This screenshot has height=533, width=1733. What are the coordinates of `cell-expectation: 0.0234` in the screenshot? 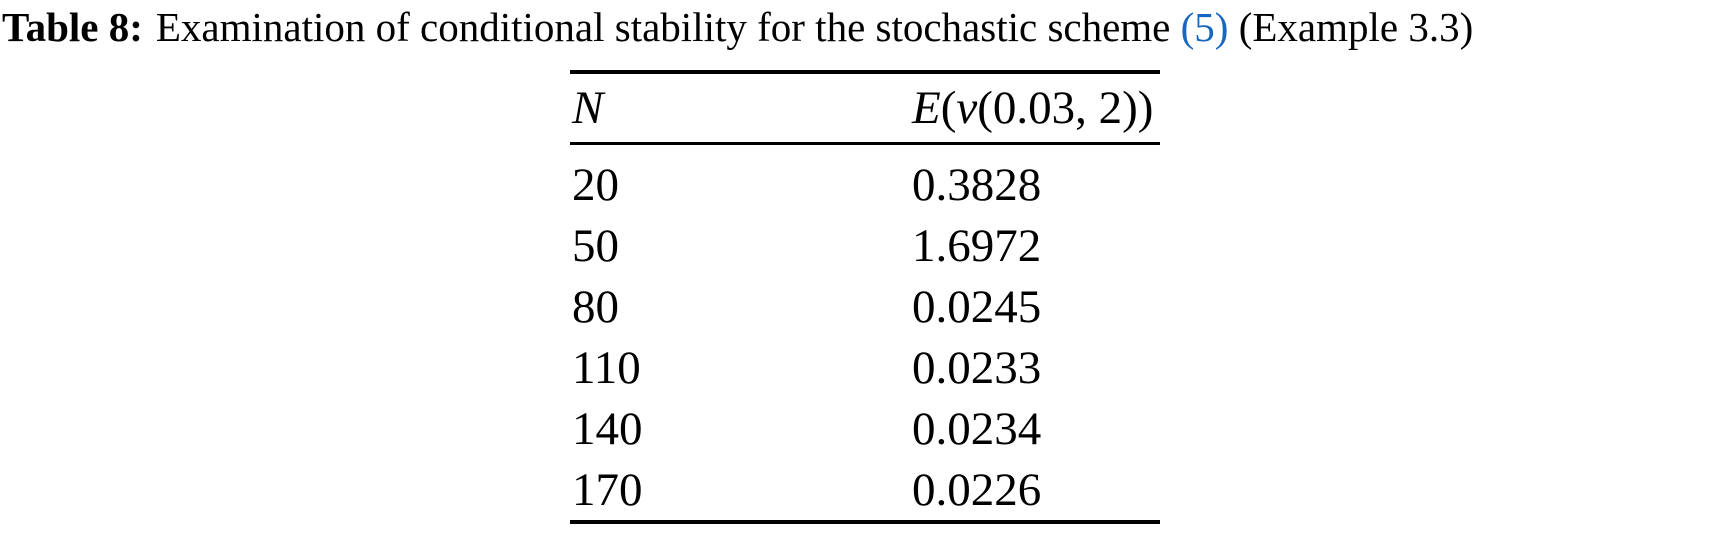 It's located at (977, 428).